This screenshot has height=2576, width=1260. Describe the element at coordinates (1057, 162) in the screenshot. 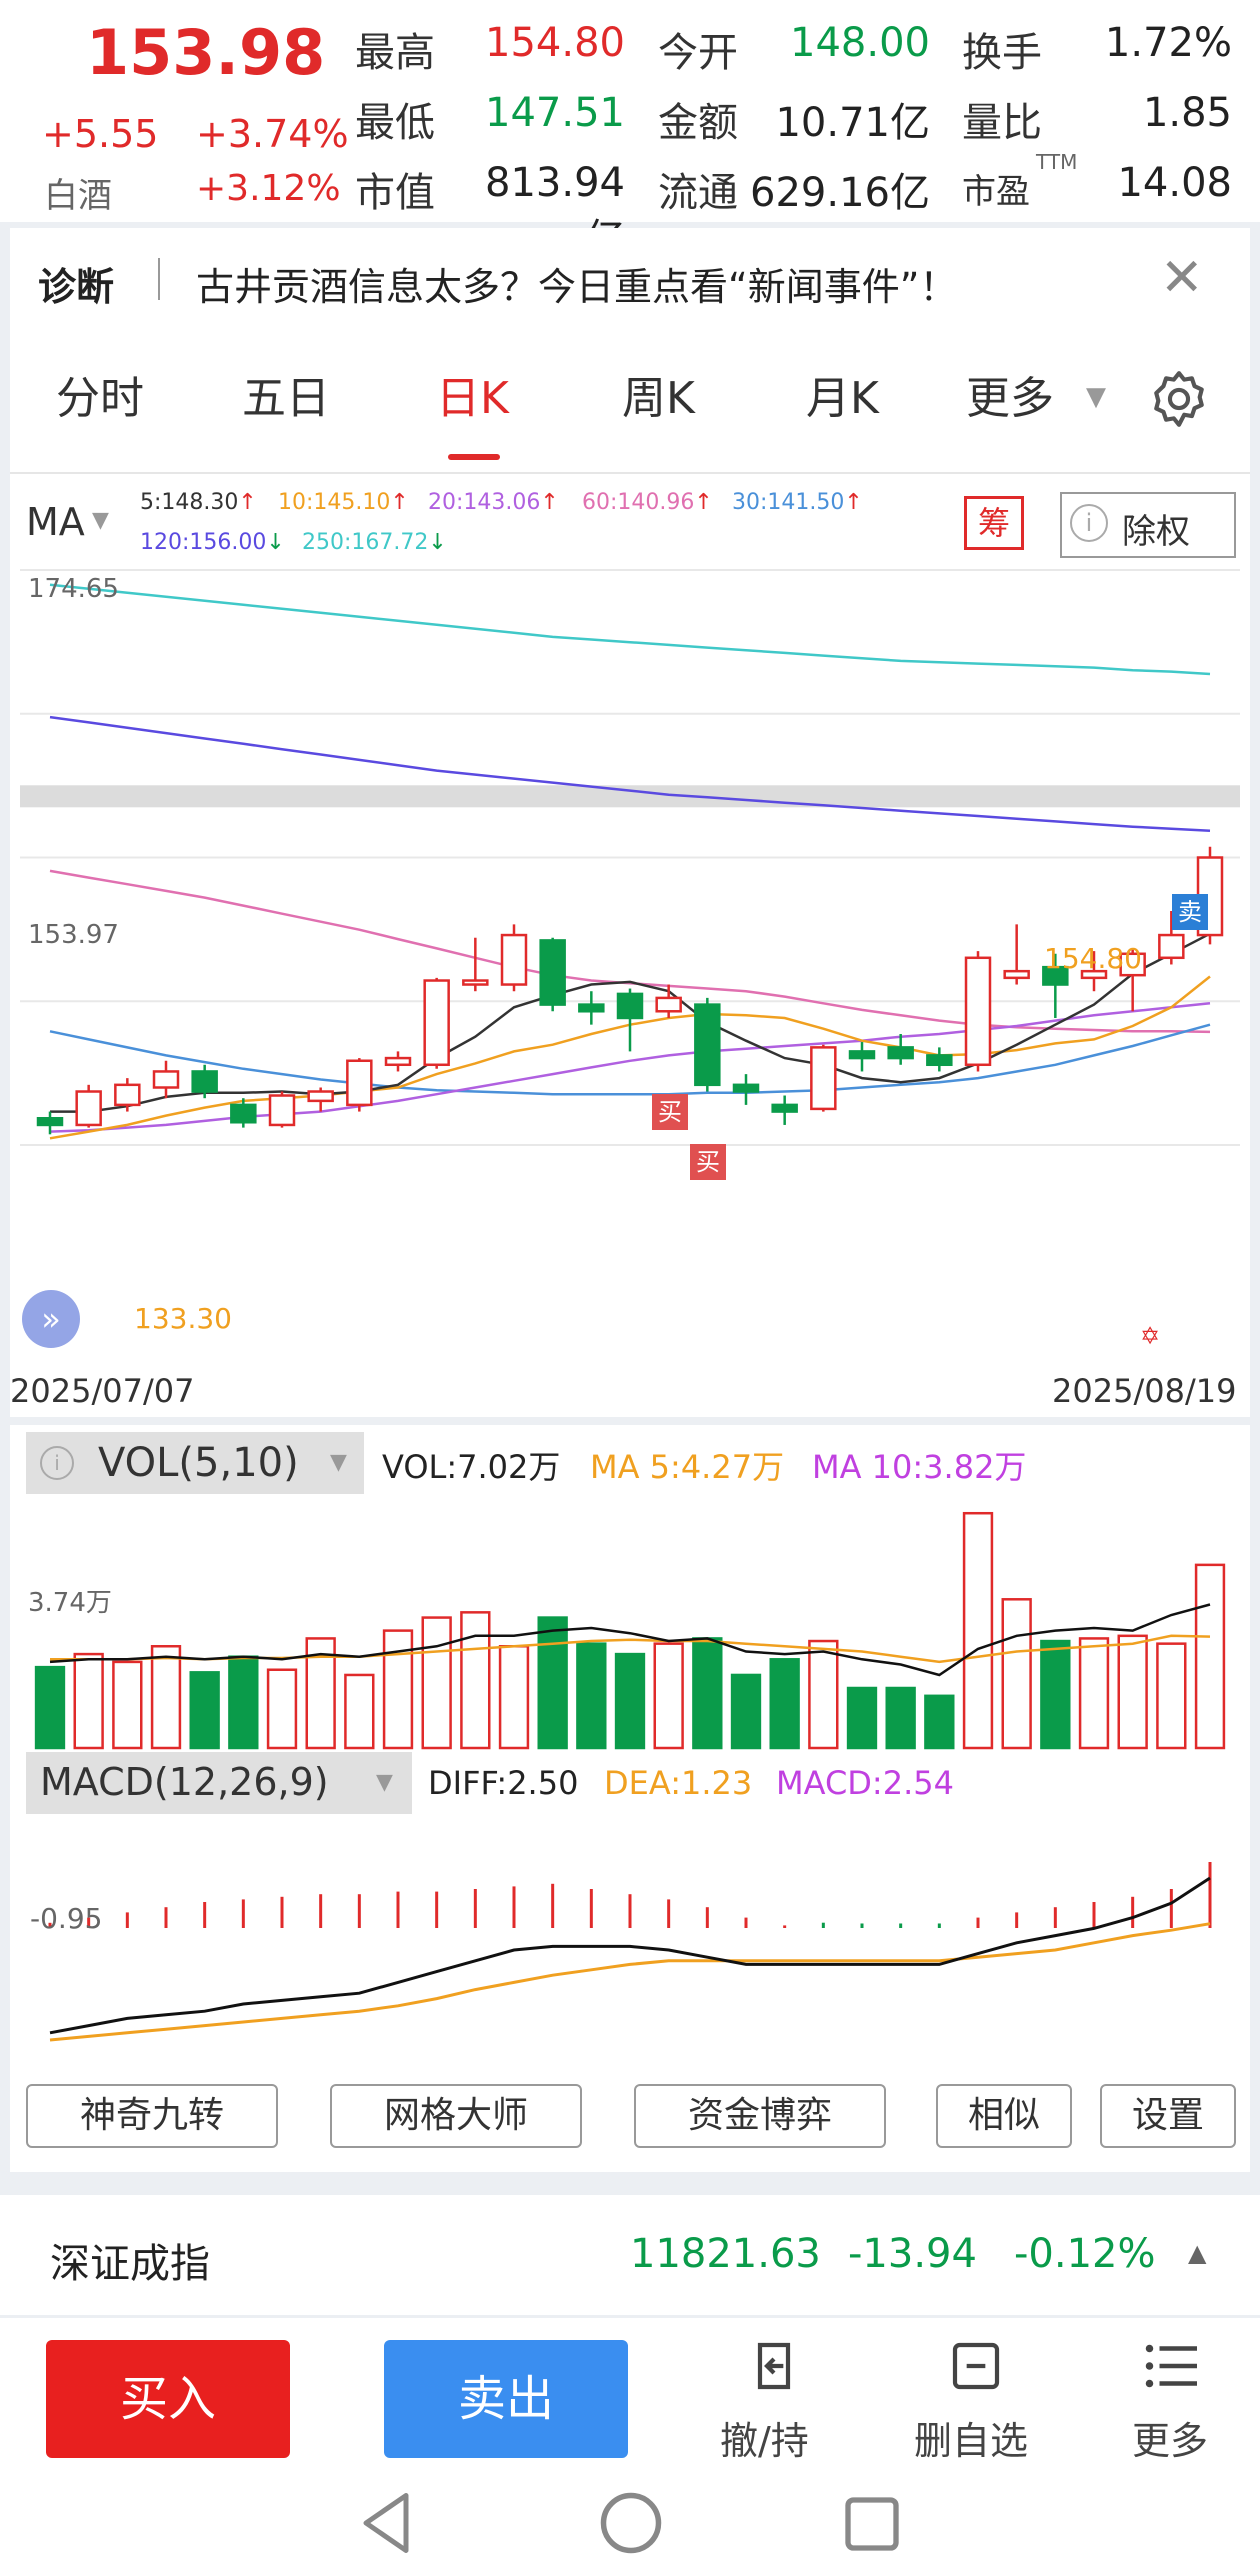

I see `pe-superscript: TTM` at that location.